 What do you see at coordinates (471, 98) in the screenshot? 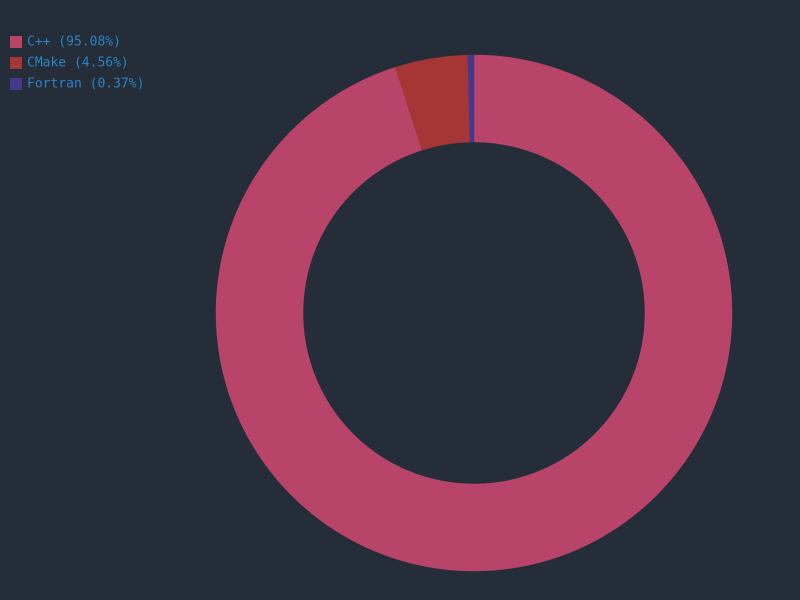
I see `donut-slice` at bounding box center [471, 98].